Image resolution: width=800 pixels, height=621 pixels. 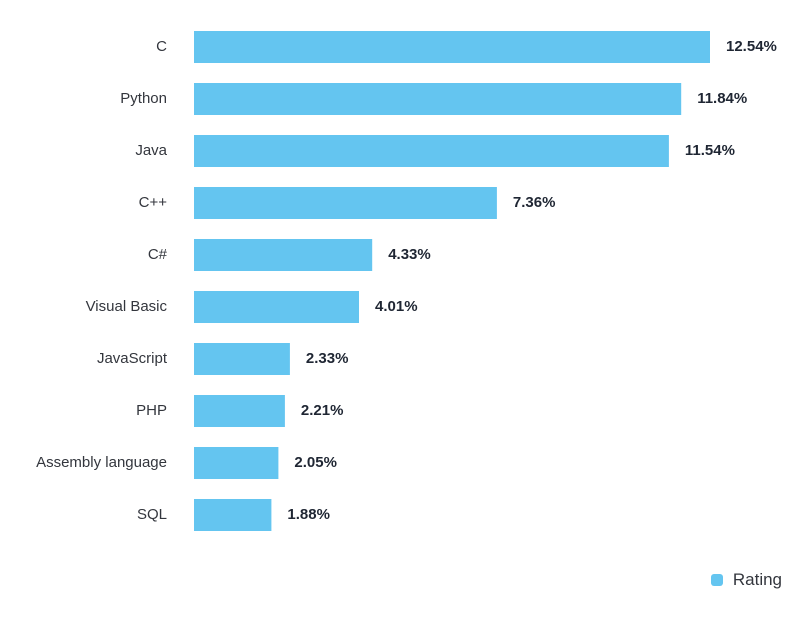 What do you see at coordinates (710, 150) in the screenshot?
I see `value-label-2: 11.54%` at bounding box center [710, 150].